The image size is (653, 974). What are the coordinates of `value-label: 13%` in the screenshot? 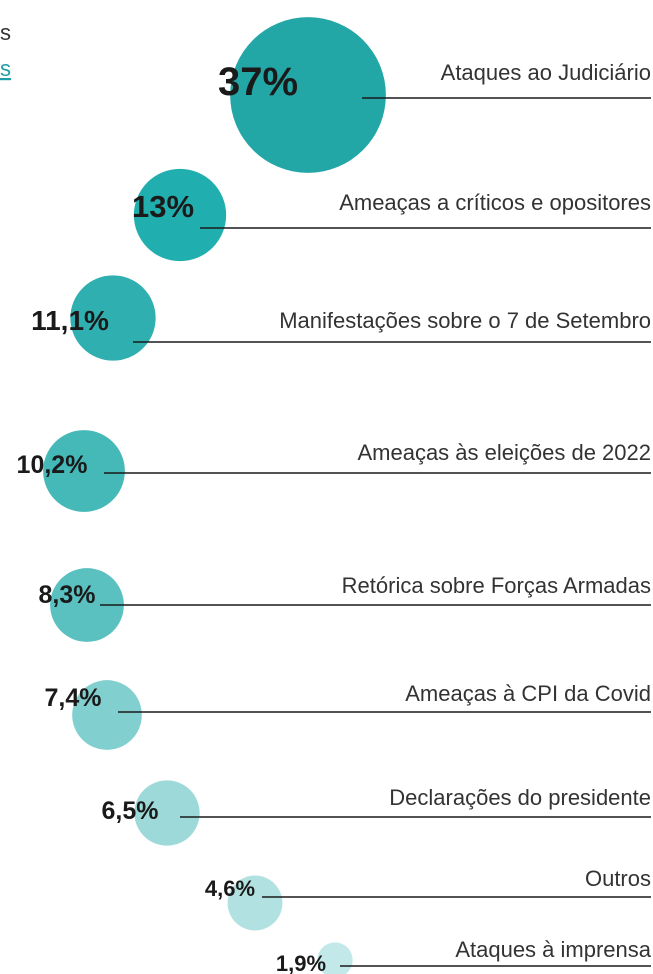 It's located at (163, 206).